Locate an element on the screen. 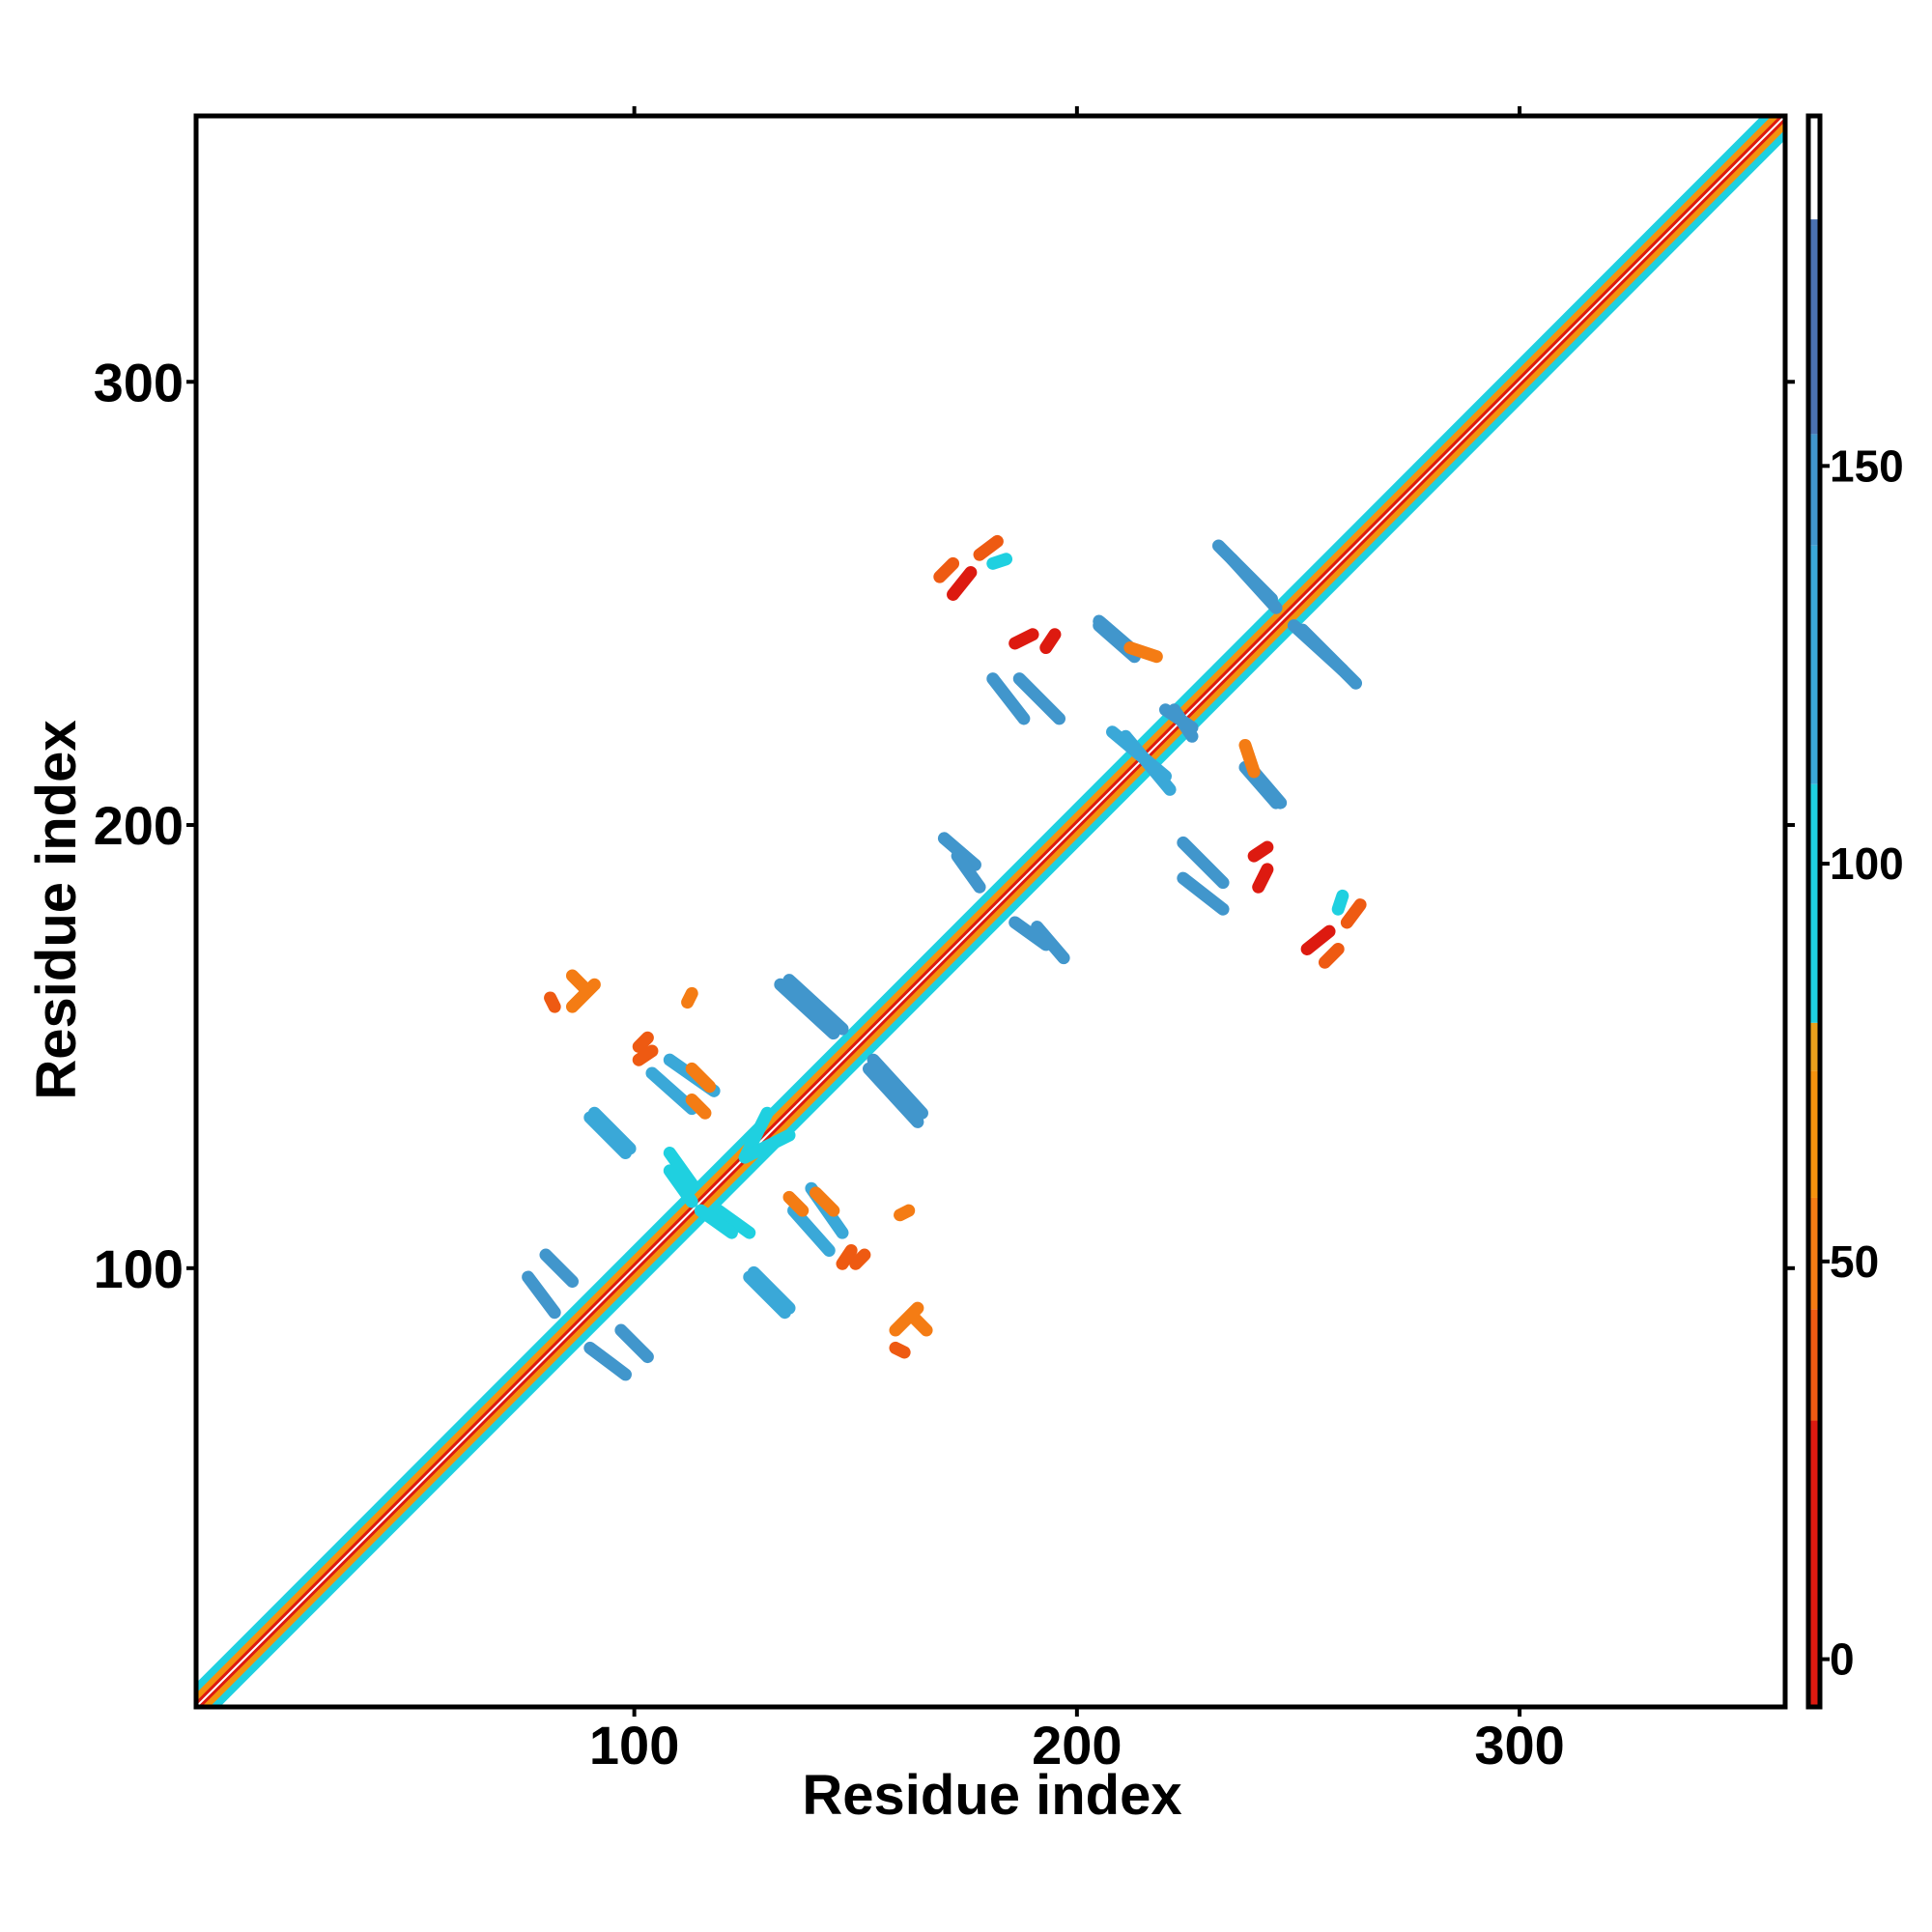  y-tick-label: 100 is located at coordinates (139, 1268).